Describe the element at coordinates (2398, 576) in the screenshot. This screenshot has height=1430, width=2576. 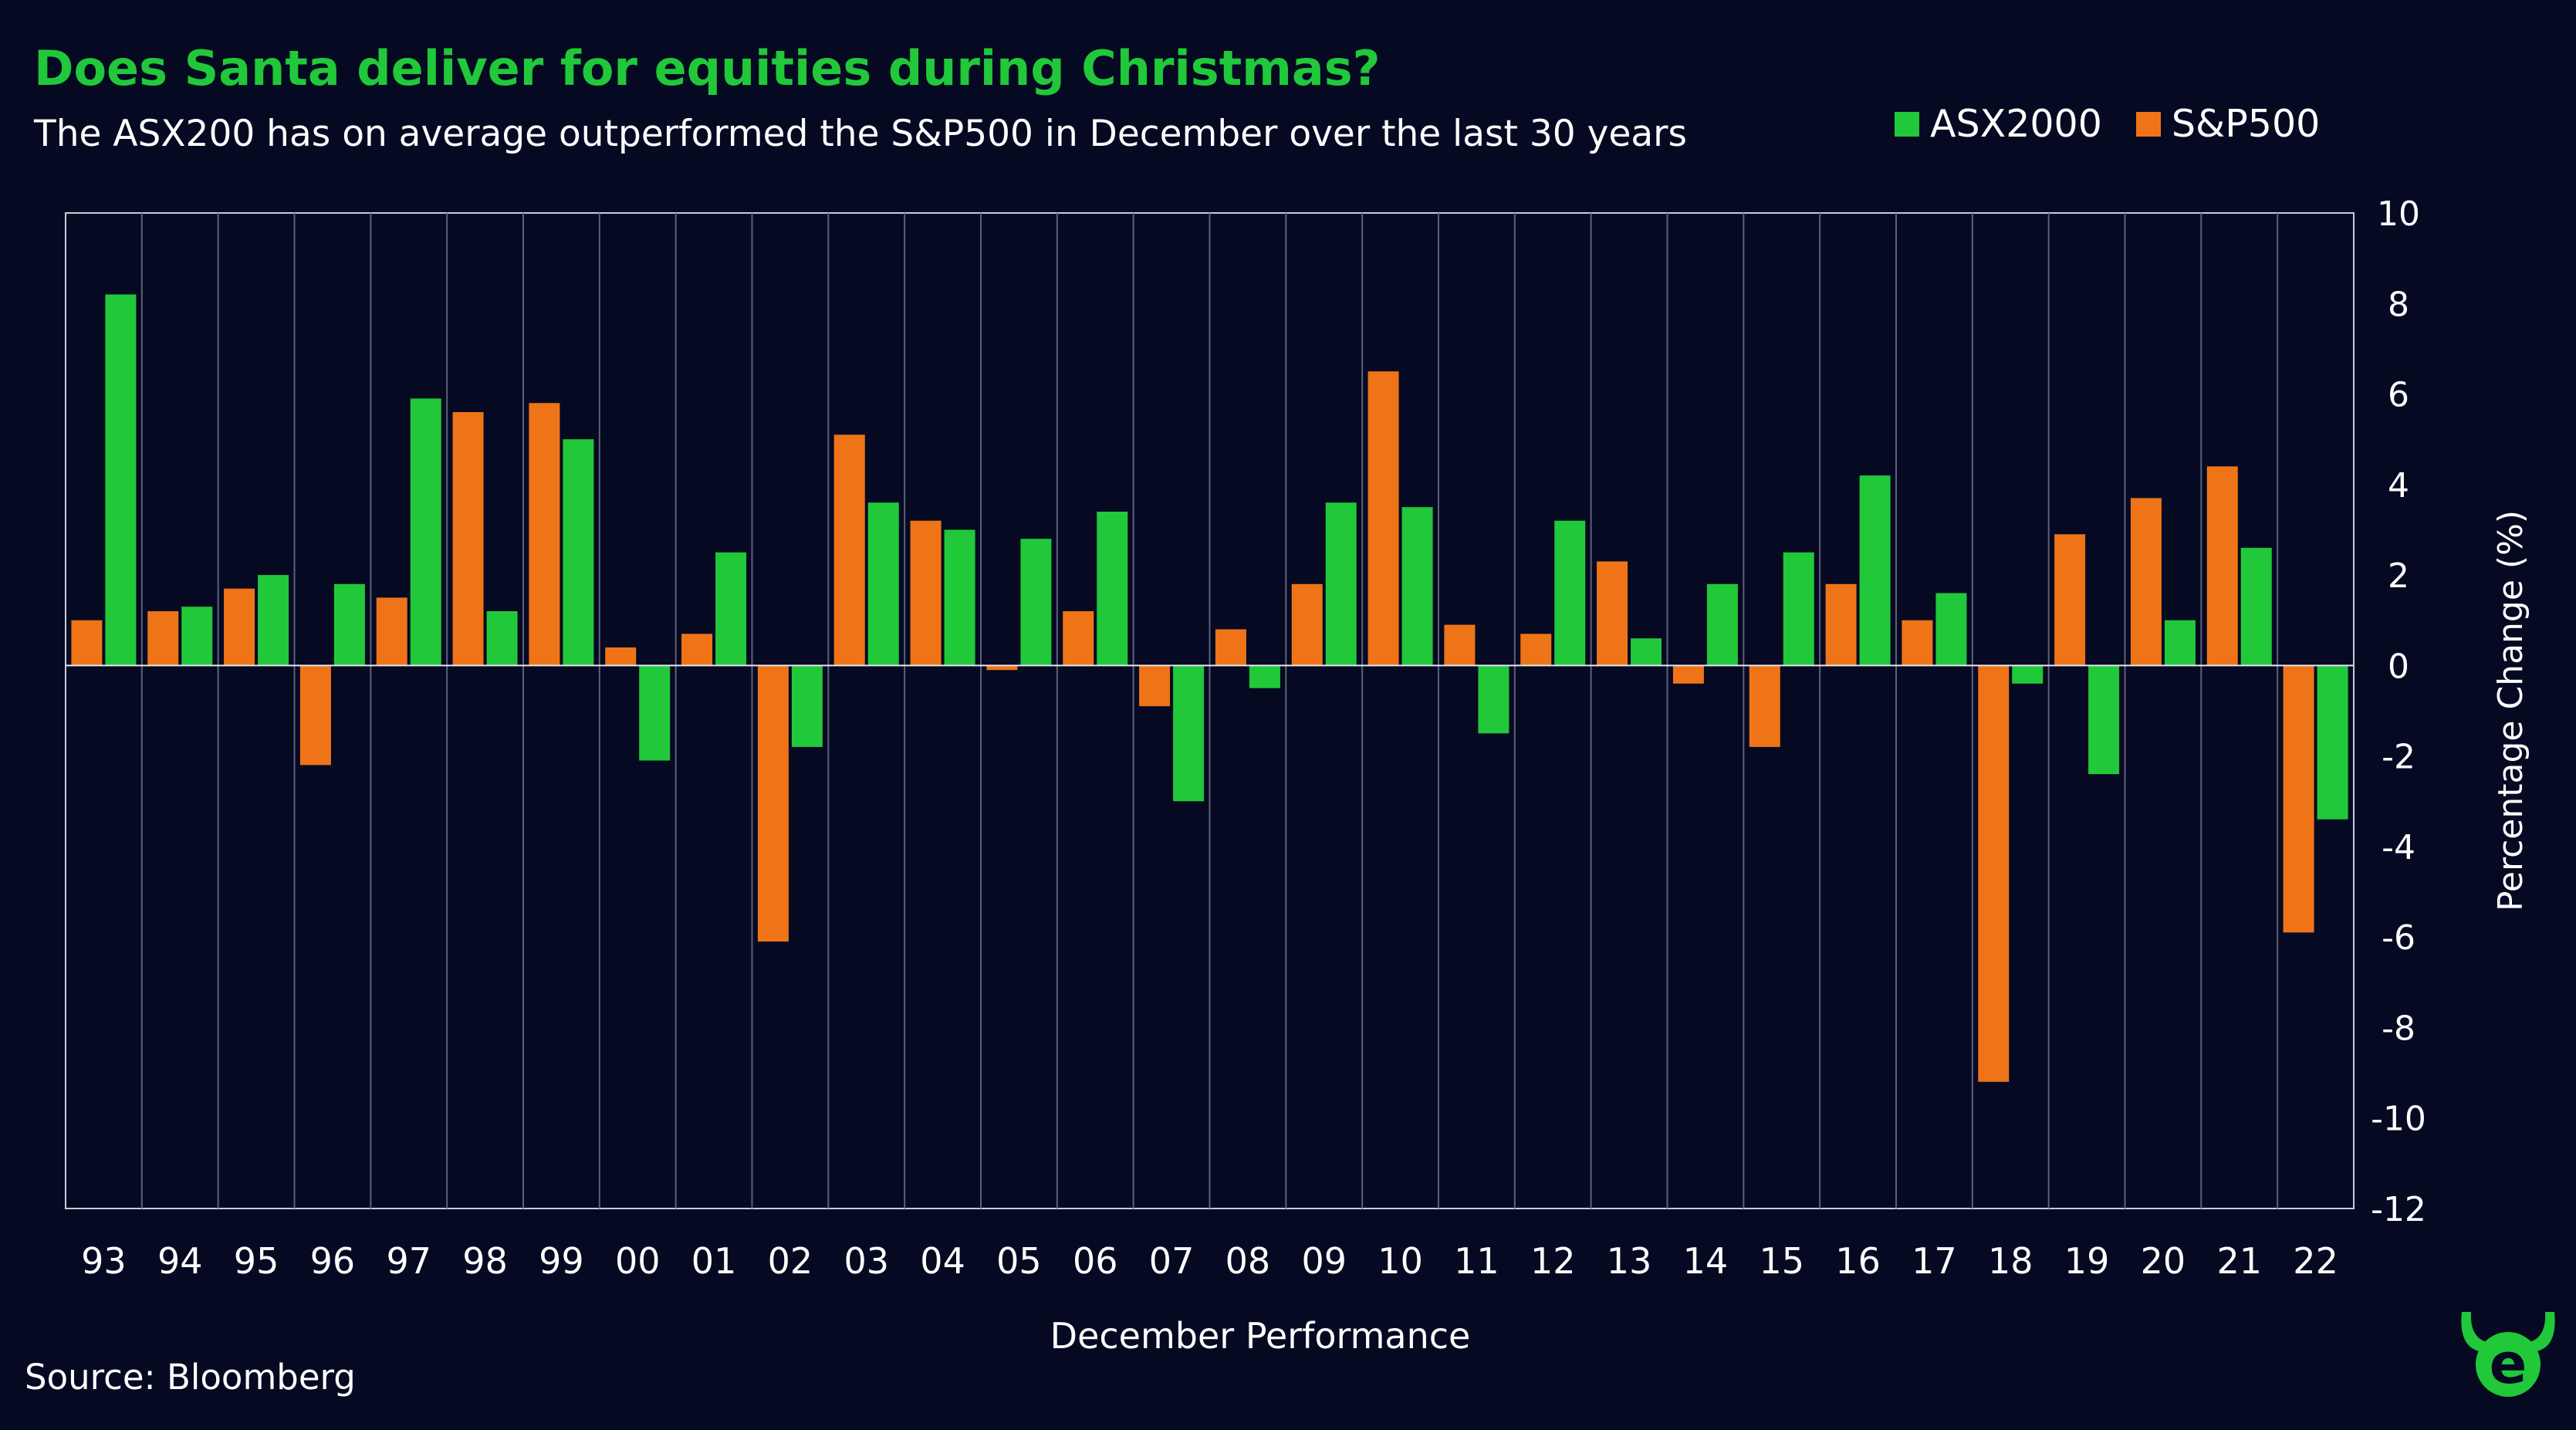
I see `y-tick-label: 2` at that location.